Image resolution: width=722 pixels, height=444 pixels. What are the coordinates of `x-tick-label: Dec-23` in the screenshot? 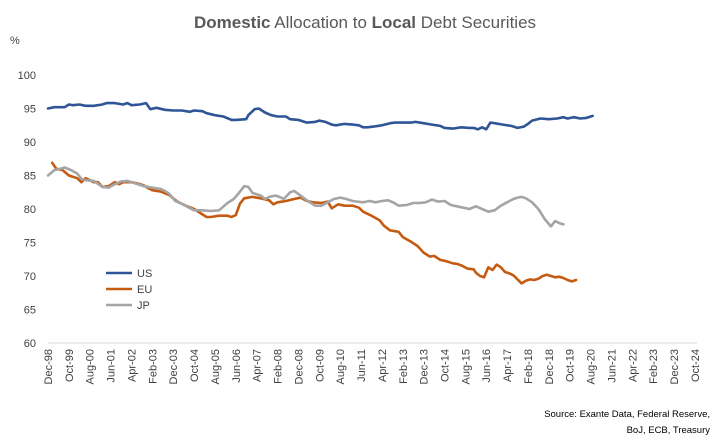 It's located at (675, 366).